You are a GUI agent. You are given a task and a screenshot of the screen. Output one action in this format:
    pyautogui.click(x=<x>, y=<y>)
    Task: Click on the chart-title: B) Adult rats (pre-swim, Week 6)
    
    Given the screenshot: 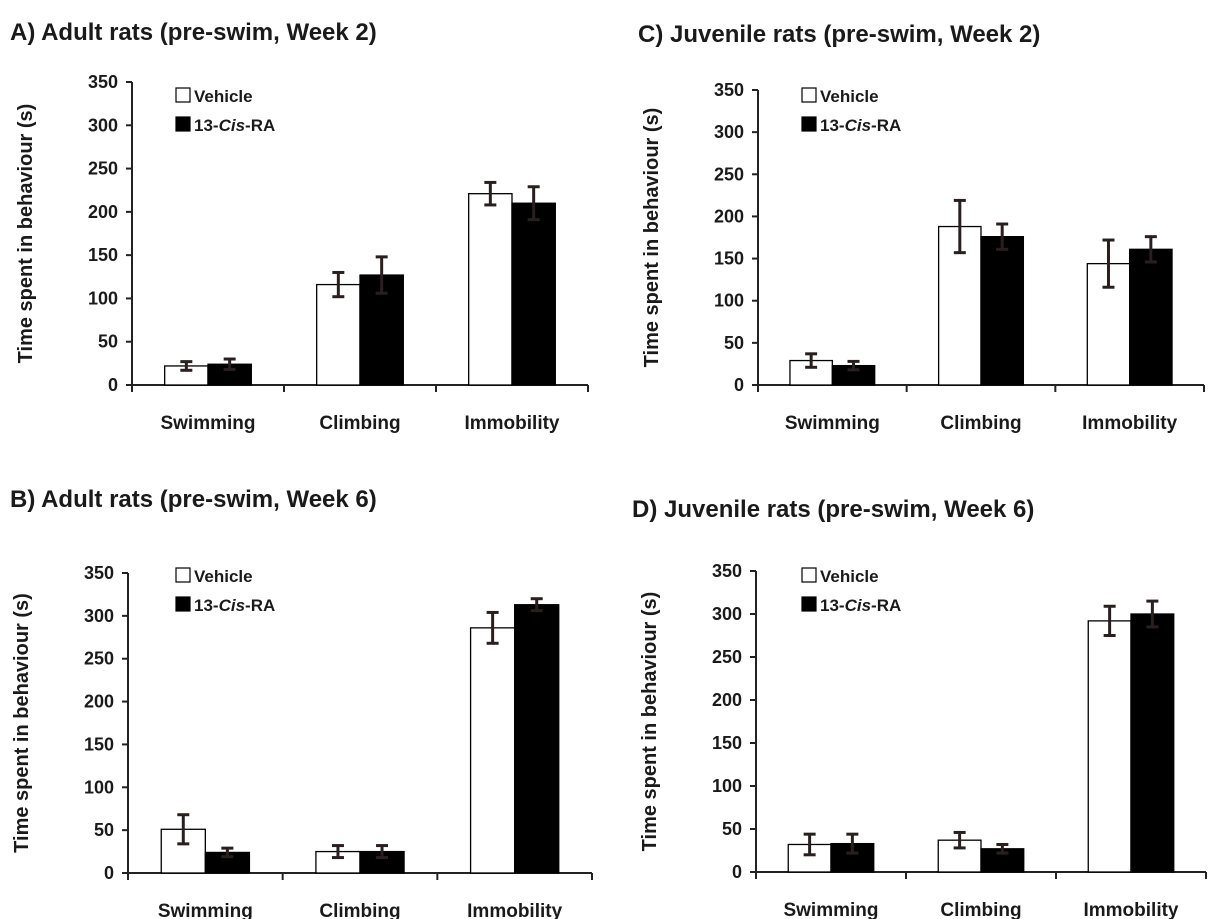 What is the action you would take?
    pyautogui.click(x=193, y=499)
    